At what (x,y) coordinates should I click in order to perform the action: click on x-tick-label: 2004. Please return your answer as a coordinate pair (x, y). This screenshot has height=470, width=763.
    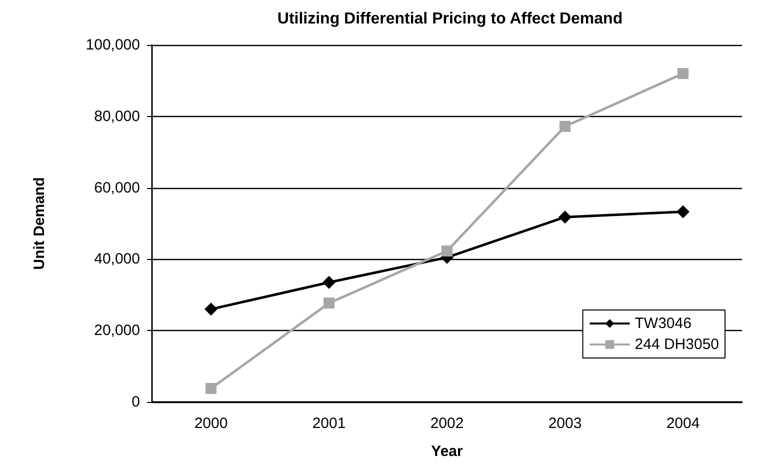
    Looking at the image, I should click on (683, 423).